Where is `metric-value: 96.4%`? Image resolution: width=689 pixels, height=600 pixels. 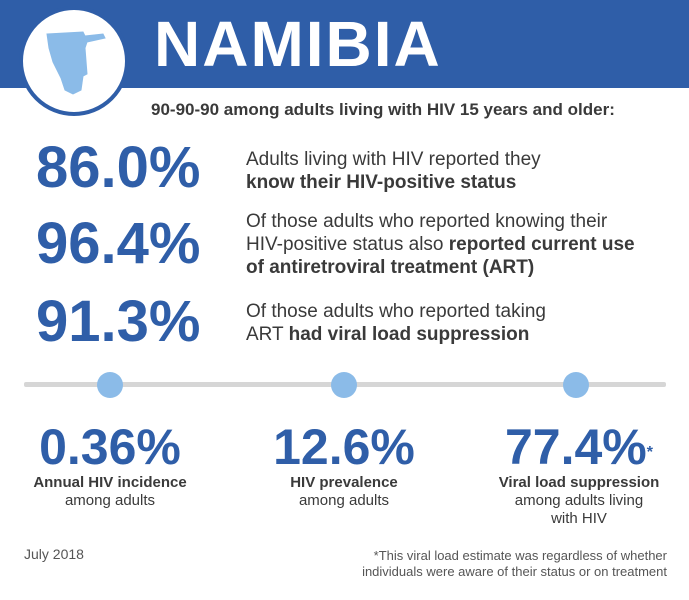
metric-value: 96.4% is located at coordinates (118, 243).